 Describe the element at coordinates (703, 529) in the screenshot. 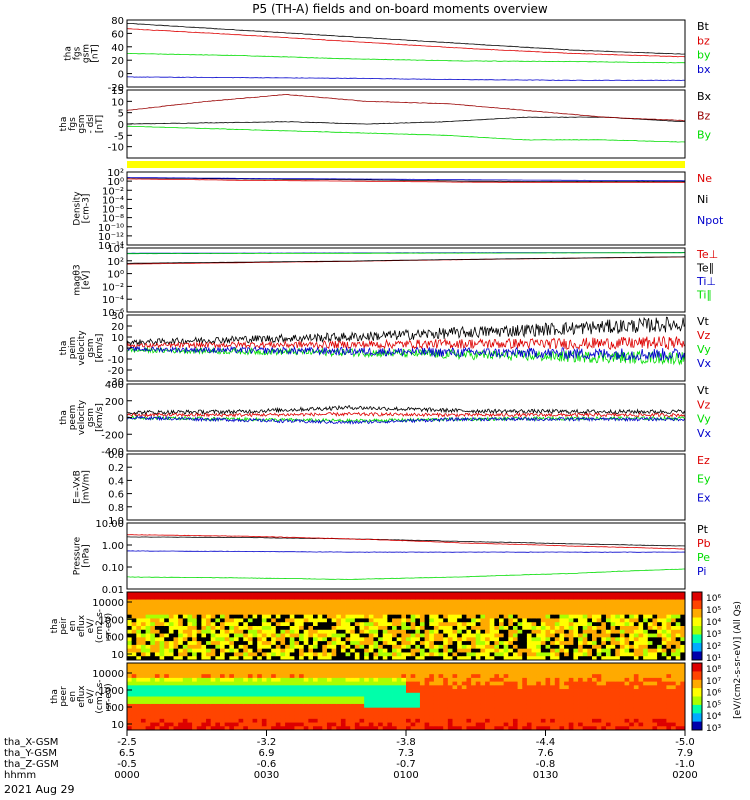

I see `legend-label: Pt` at that location.